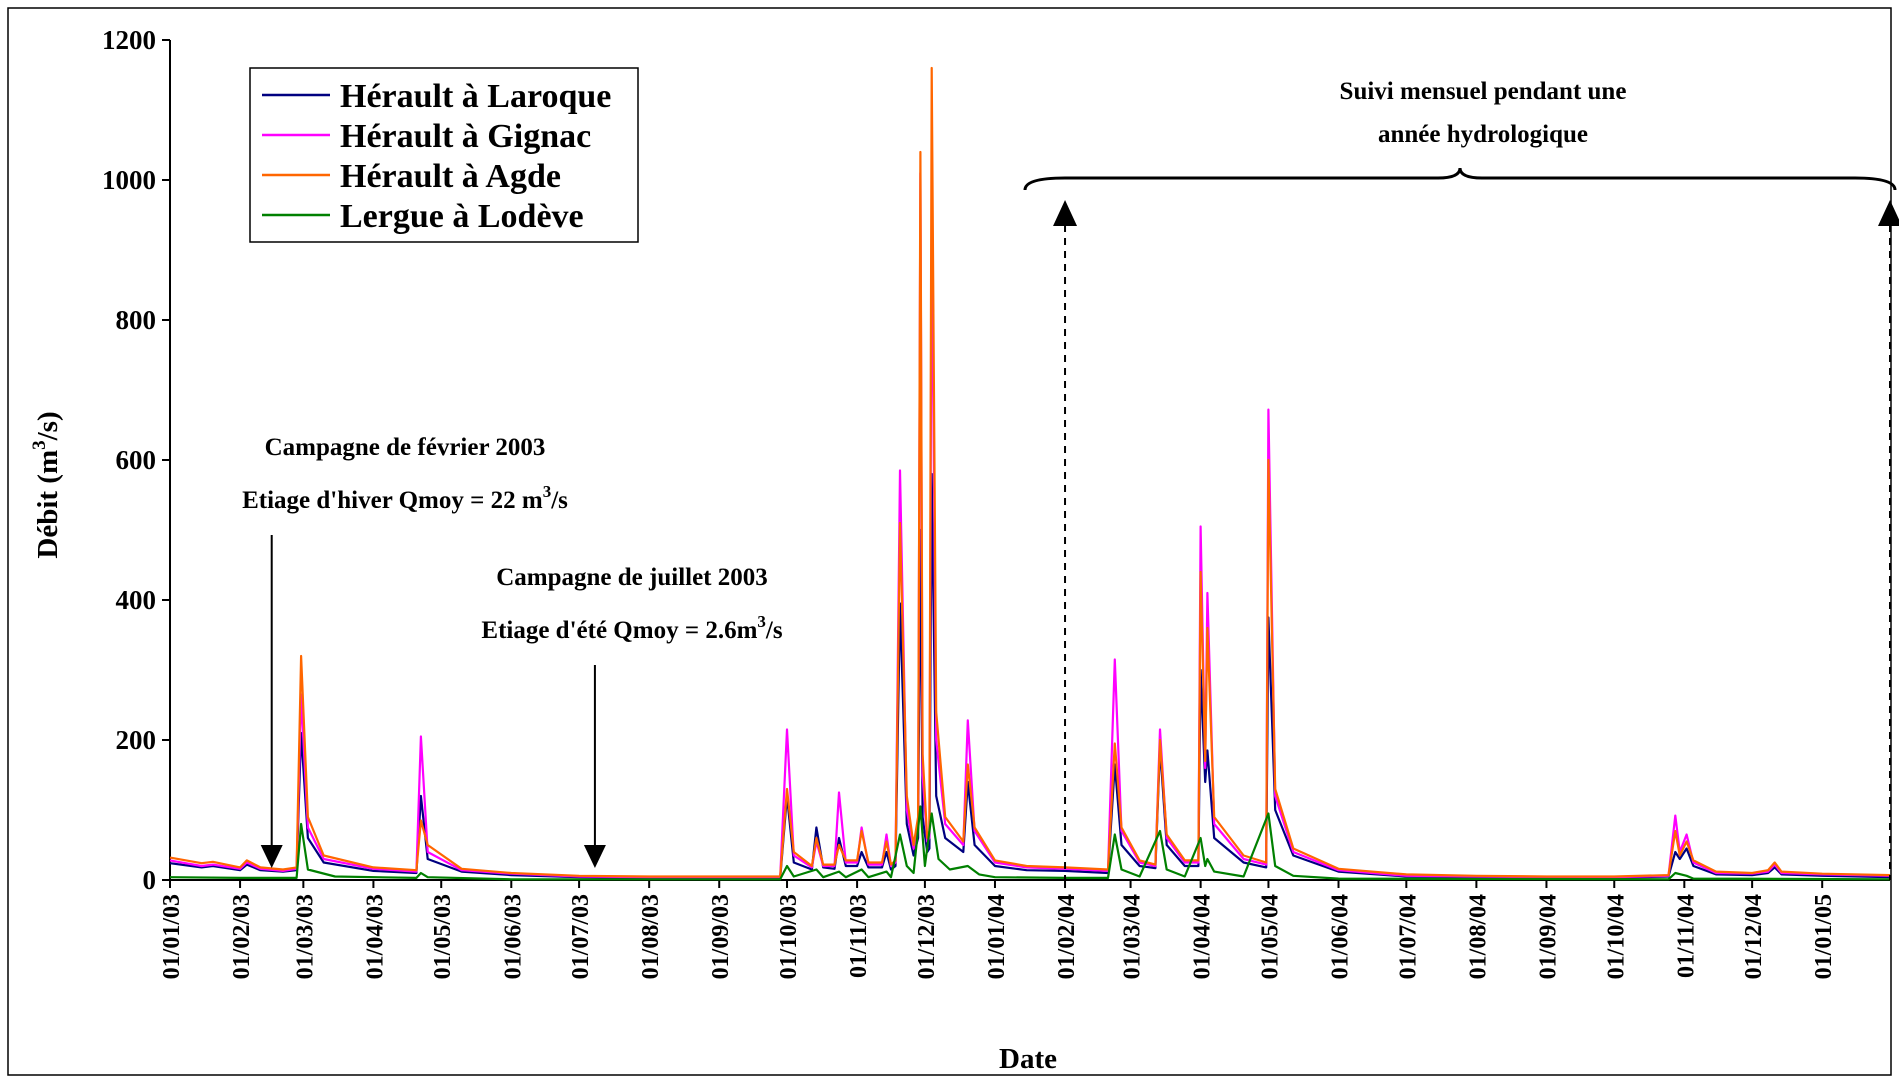 This screenshot has height=1088, width=1899. Describe the element at coordinates (475, 96) in the screenshot. I see `legend-label-1: Hérault à Laroque` at that location.